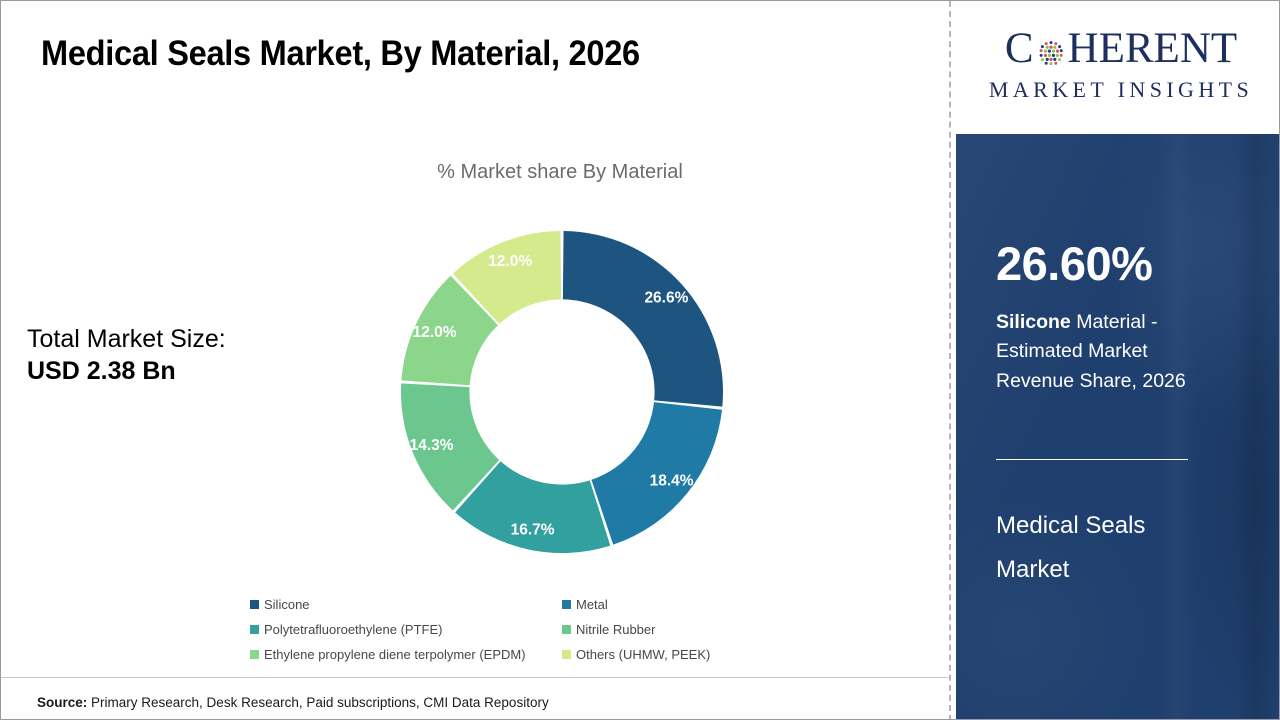 This screenshot has width=1280, height=720. Describe the element at coordinates (353, 629) in the screenshot. I see `legend-label: Polytetrafluoroethylene (PTFE)` at that location.